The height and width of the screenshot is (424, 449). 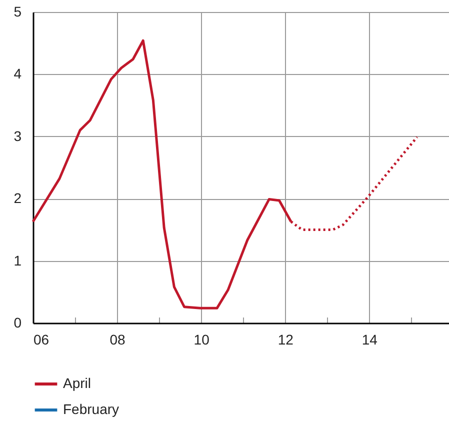 I want to click on legend-label: April, so click(x=77, y=383).